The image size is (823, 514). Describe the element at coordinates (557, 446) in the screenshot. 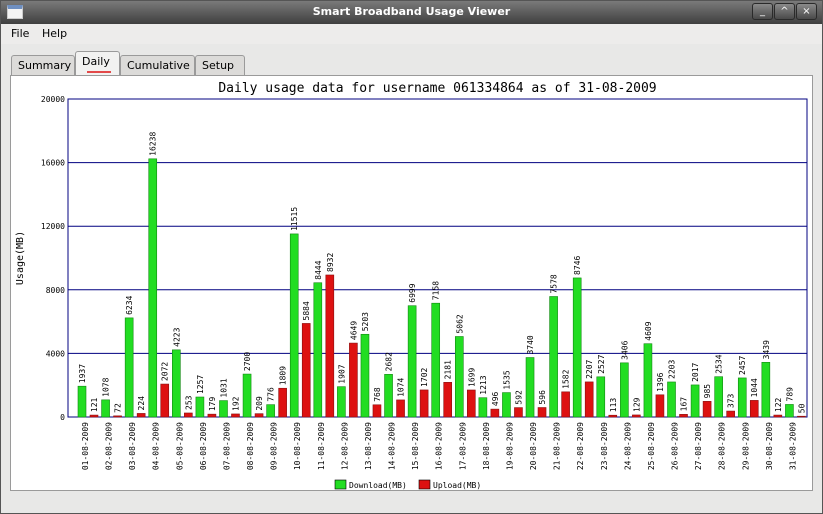

I see `x-tick-label: 21-08-2009` at that location.